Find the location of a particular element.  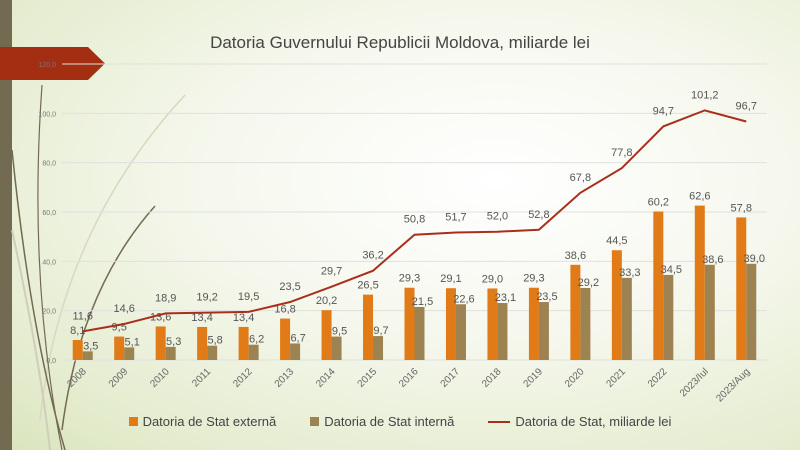

data-label-total: 11,6 is located at coordinates (82, 316).